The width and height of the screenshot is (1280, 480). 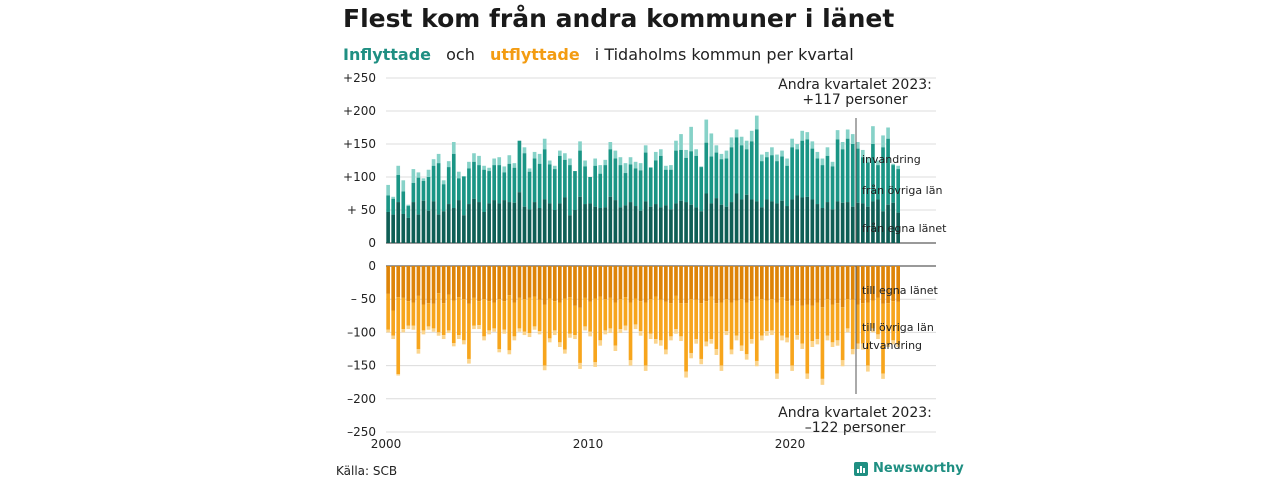 What do you see at coordinates (372, 266) in the screenshot?
I see `y-tick-label: 0` at bounding box center [372, 266].